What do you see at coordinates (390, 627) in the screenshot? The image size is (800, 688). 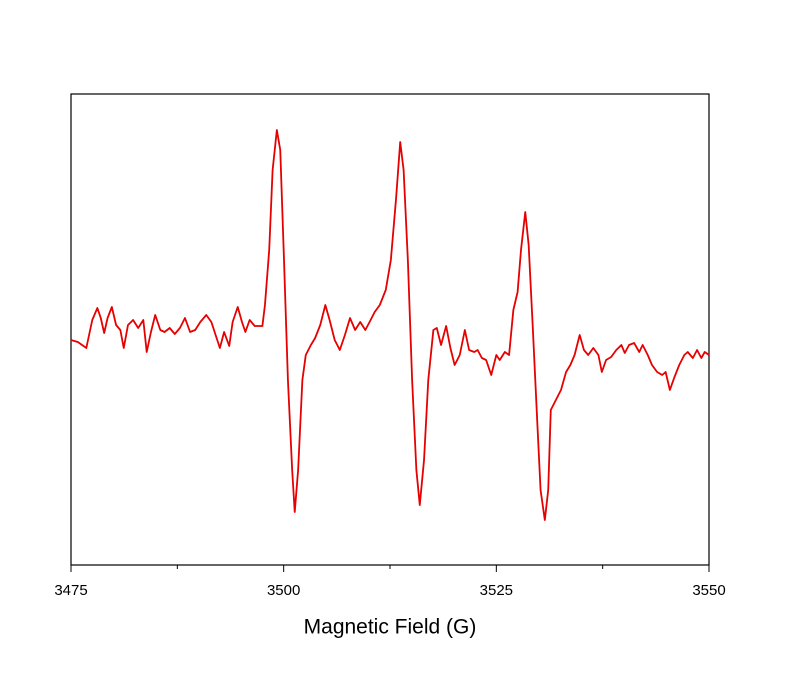 I see `x-axis-label: Magnetic Field (G)` at bounding box center [390, 627].